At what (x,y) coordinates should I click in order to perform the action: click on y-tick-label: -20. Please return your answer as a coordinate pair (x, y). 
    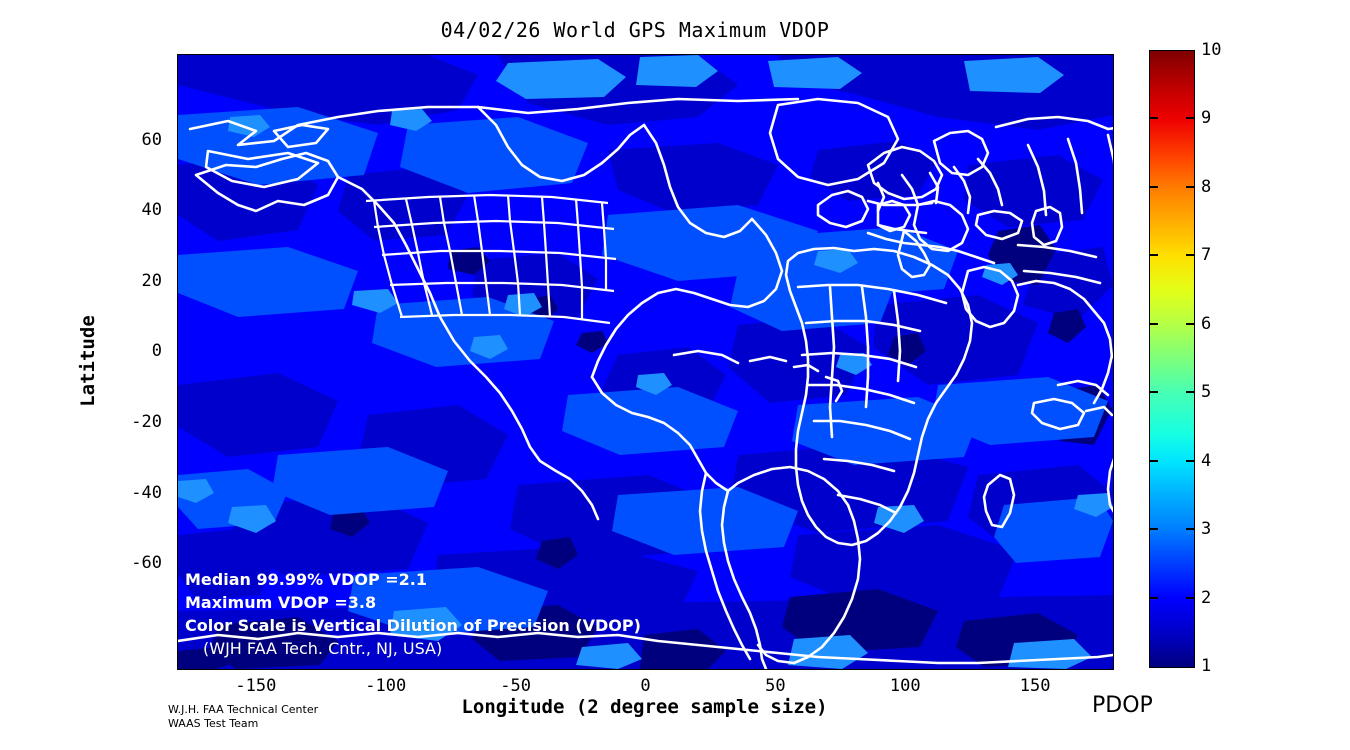
    Looking at the image, I should click on (146, 421).